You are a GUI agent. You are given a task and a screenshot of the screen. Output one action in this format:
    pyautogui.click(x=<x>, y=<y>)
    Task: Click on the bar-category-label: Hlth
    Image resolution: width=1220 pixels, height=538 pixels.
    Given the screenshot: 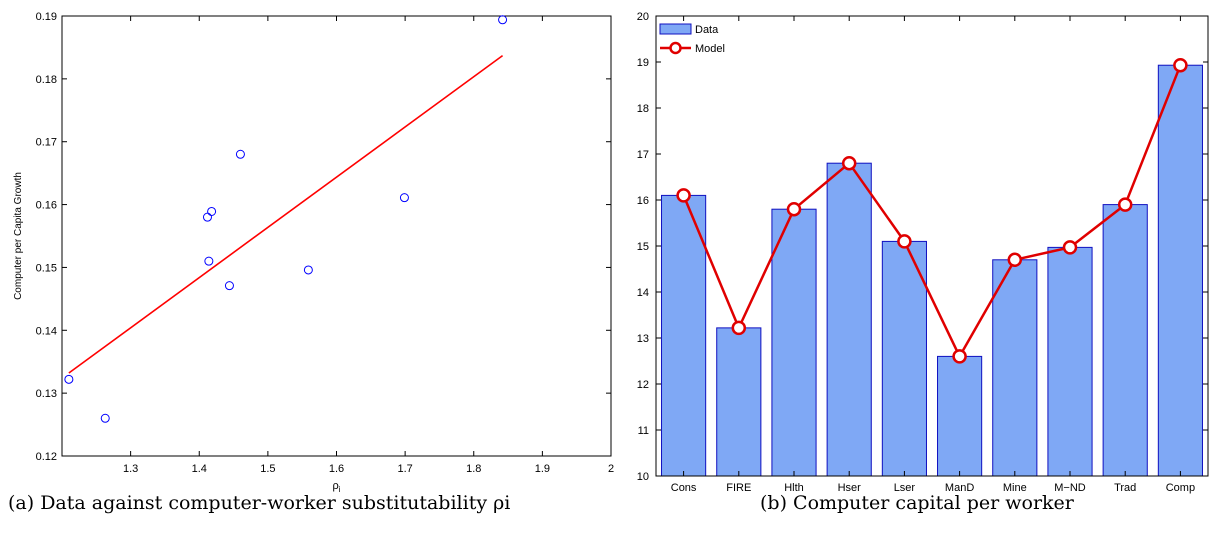 What is the action you would take?
    pyautogui.click(x=794, y=488)
    